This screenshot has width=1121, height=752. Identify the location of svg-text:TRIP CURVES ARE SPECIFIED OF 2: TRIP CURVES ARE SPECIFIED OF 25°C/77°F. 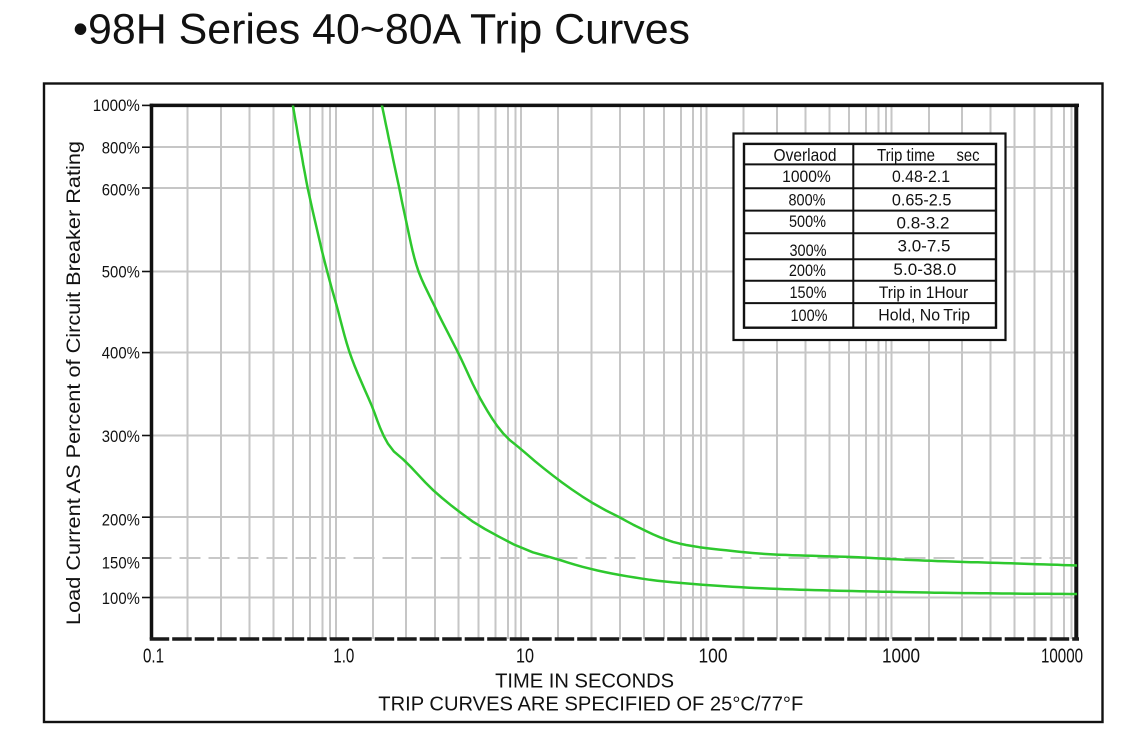
(590, 705).